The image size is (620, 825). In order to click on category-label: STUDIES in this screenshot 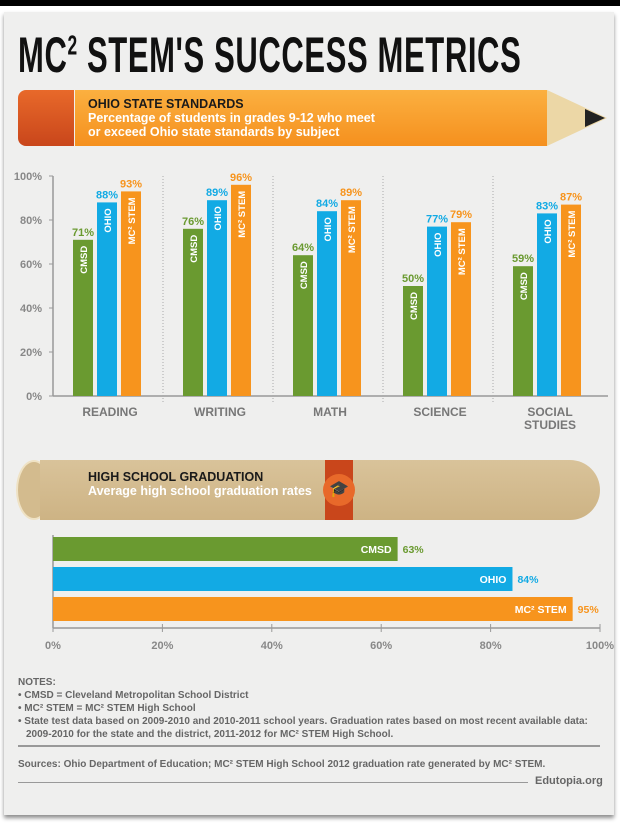, I will do `click(550, 425)`.